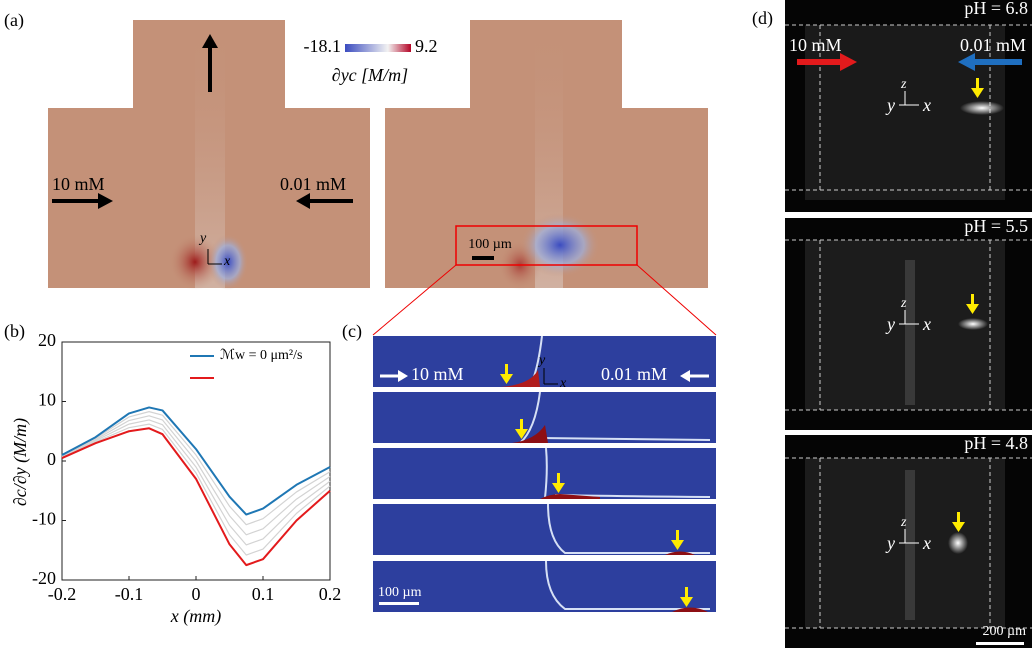  What do you see at coordinates (44, 519) in the screenshot?
I see `y-tick-label: -10` at bounding box center [44, 519].